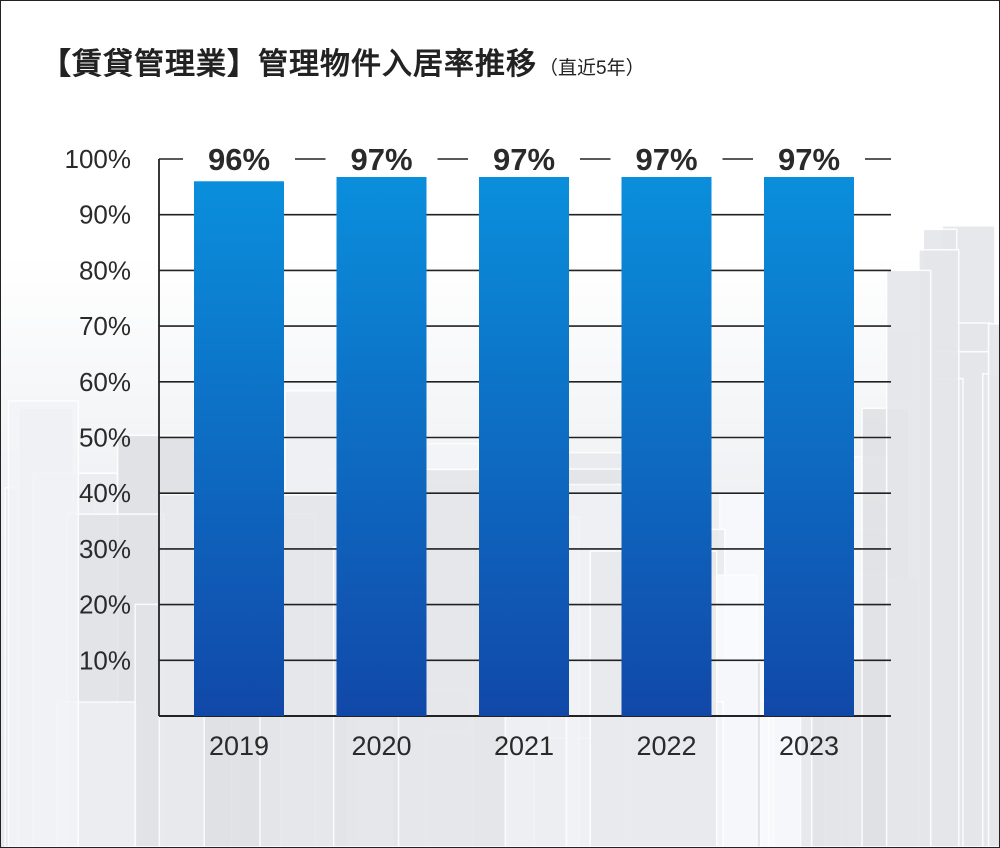 This screenshot has width=1000, height=848. Describe the element at coordinates (524, 159) in the screenshot. I see `data-label-2021: 97%` at that location.